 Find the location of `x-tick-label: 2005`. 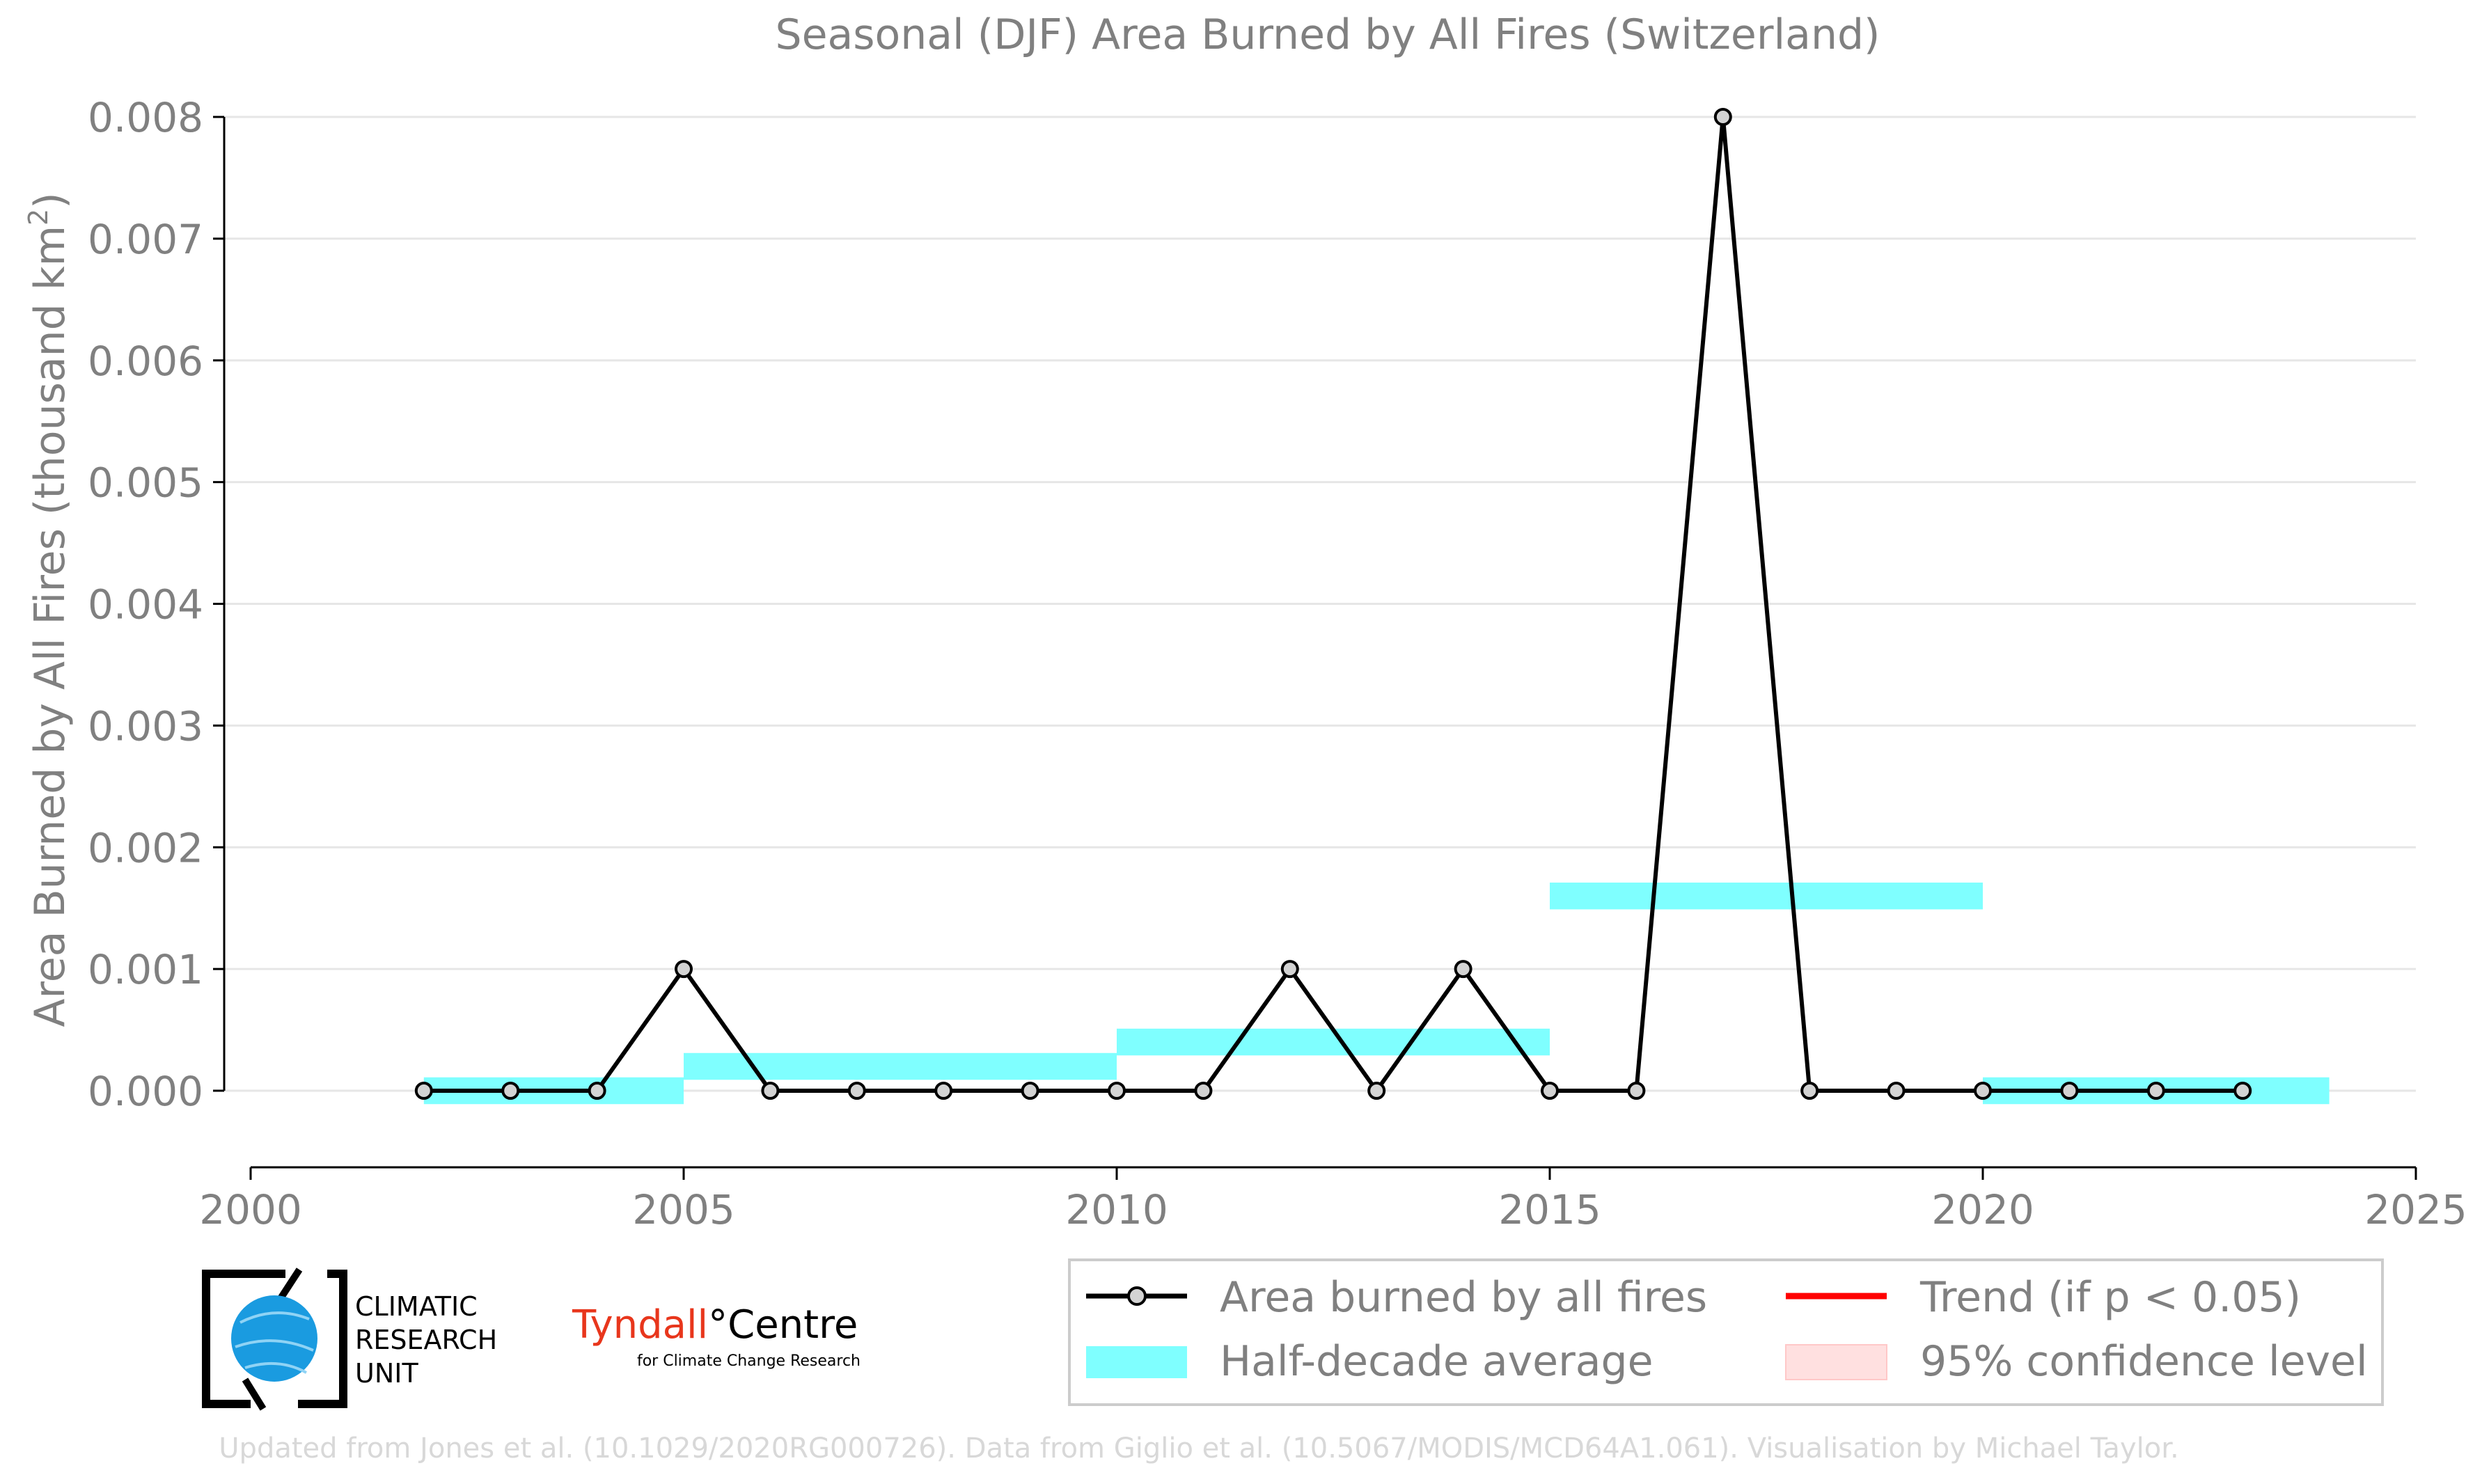

x-tick-label: 2005 is located at coordinates (683, 1209).